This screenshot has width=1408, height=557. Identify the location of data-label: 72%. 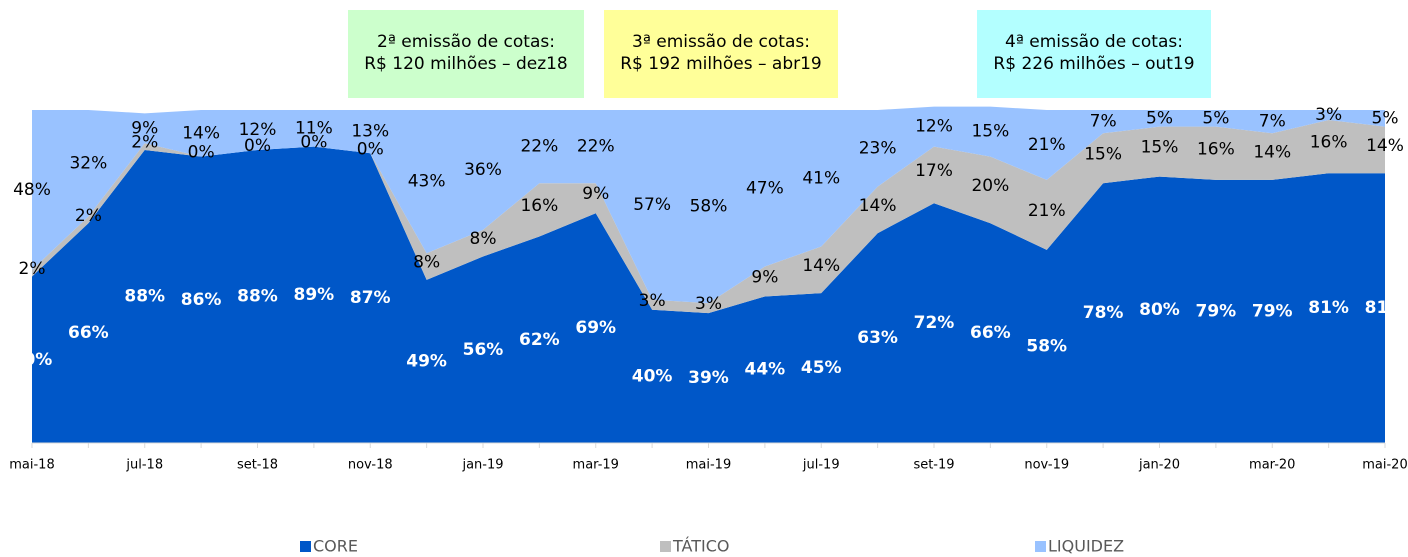
(934, 323).